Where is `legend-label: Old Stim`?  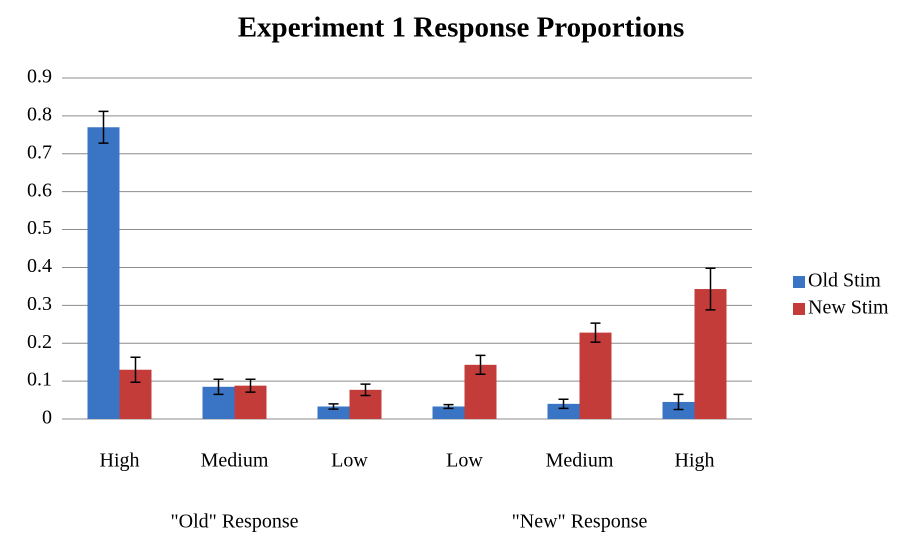
legend-label: Old Stim is located at coordinates (844, 281).